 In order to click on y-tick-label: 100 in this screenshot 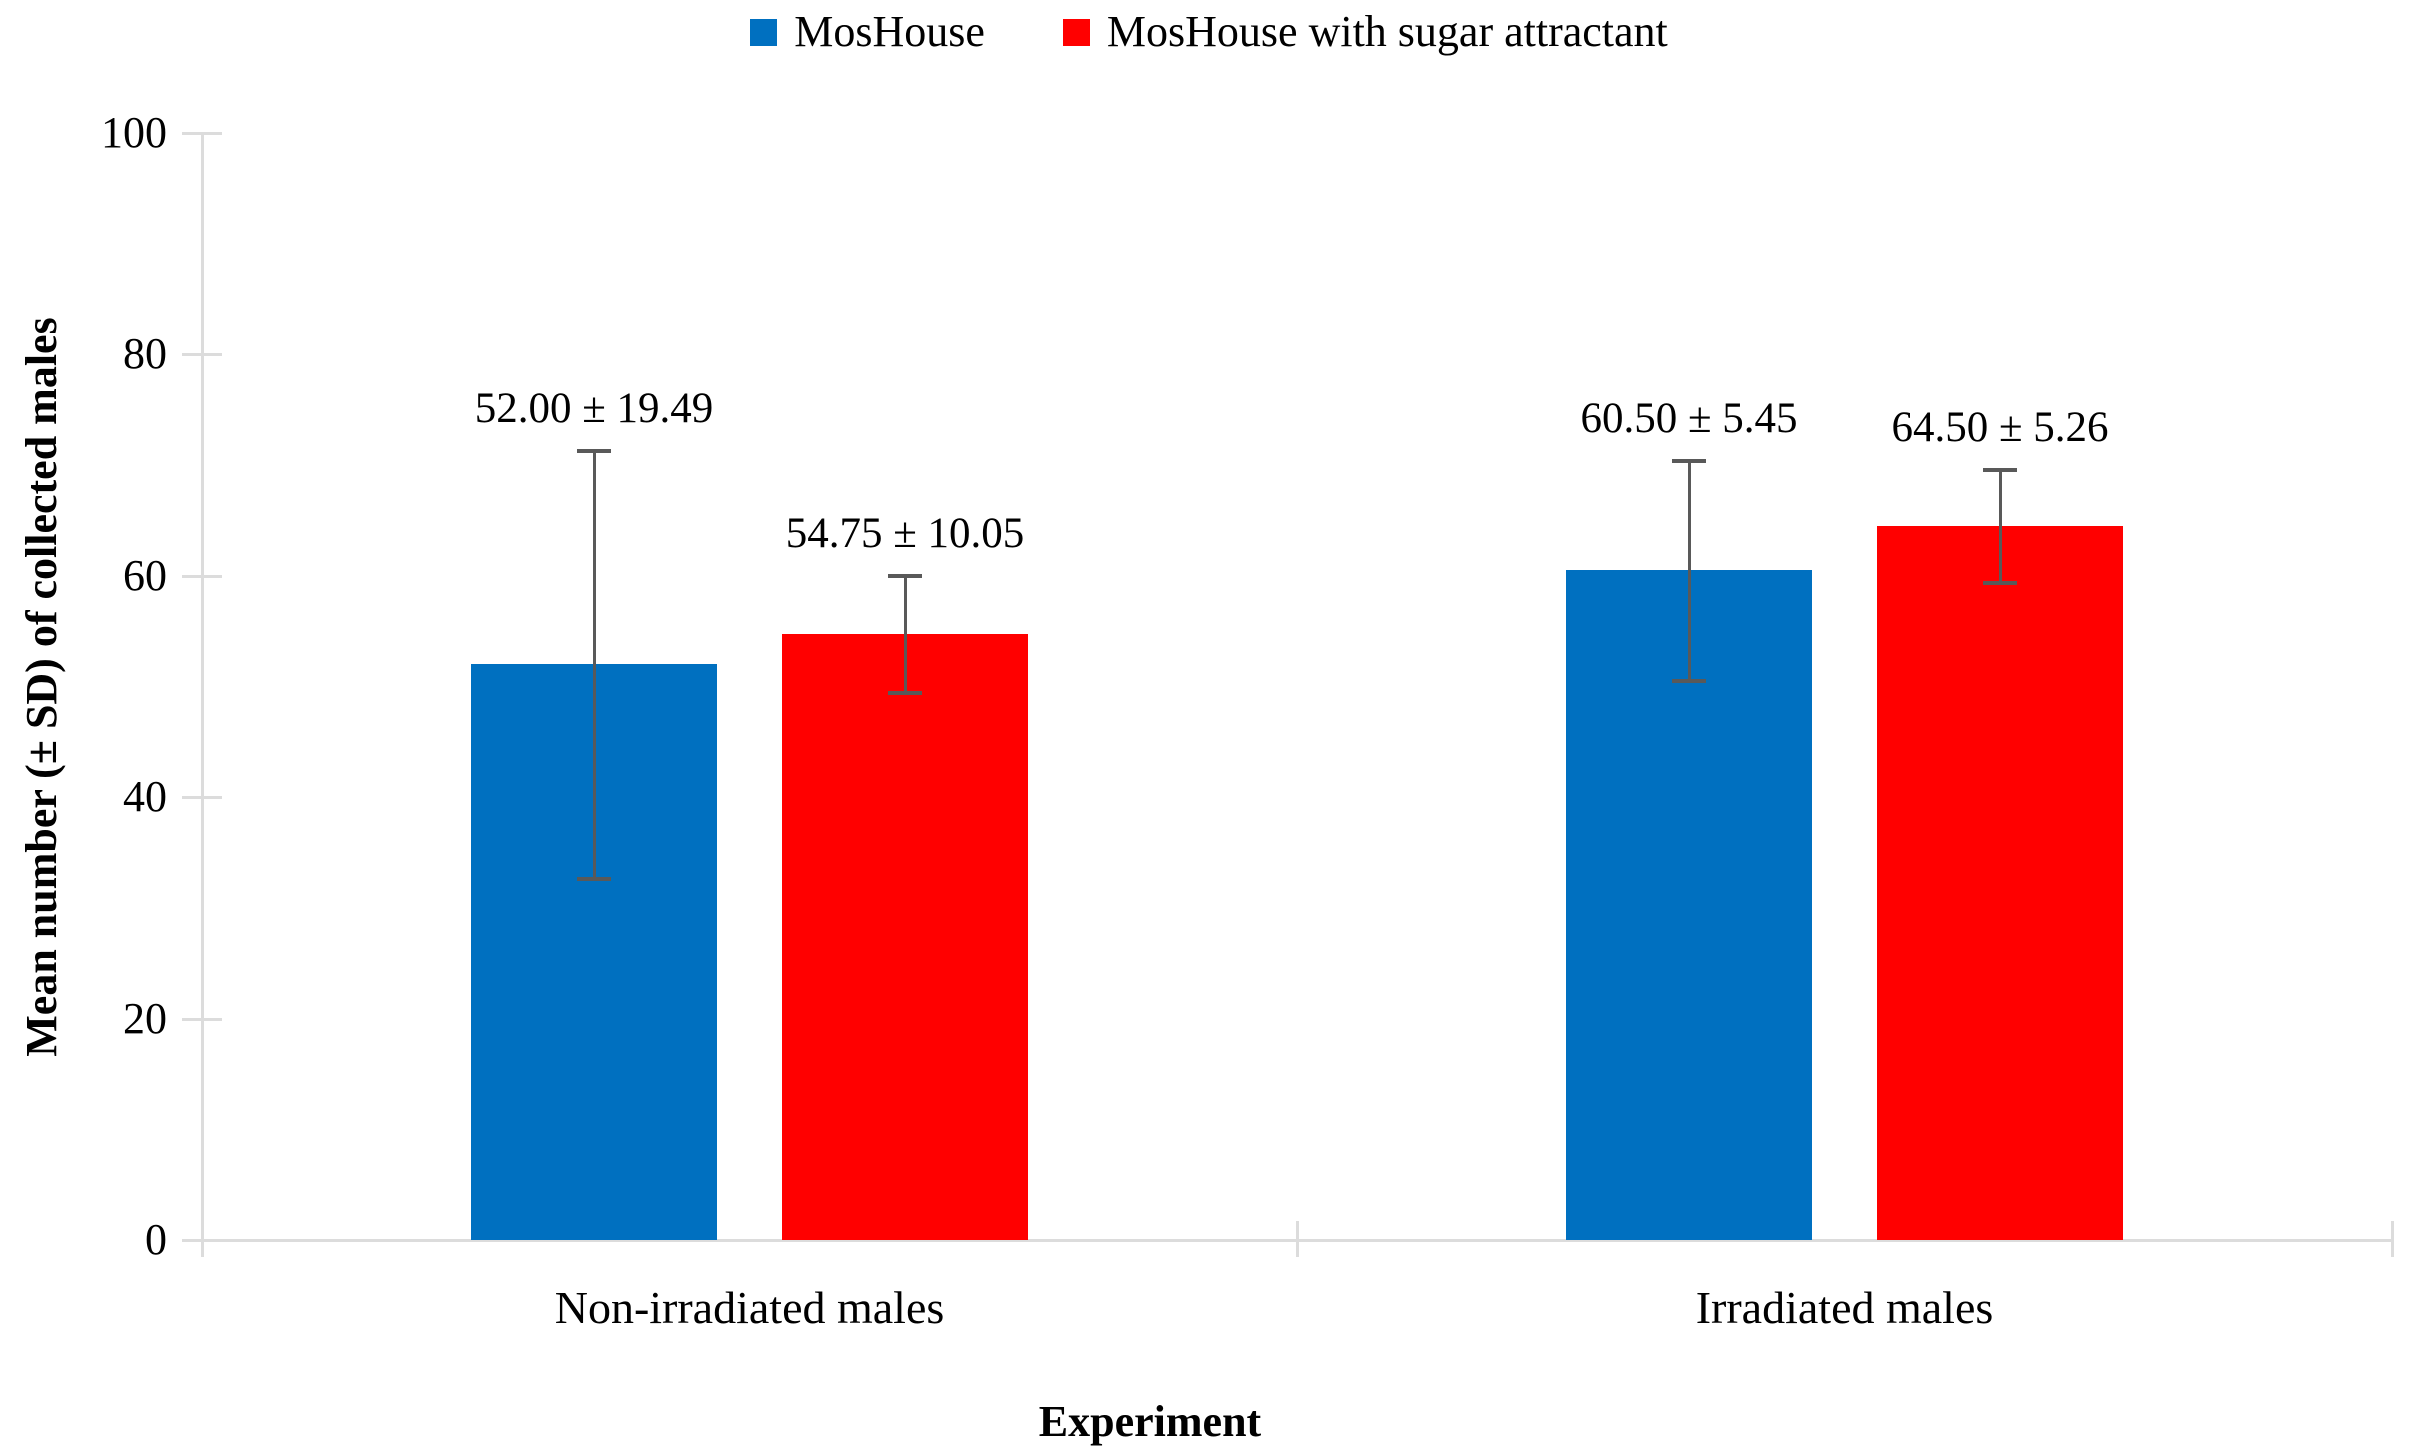, I will do `click(134, 132)`.